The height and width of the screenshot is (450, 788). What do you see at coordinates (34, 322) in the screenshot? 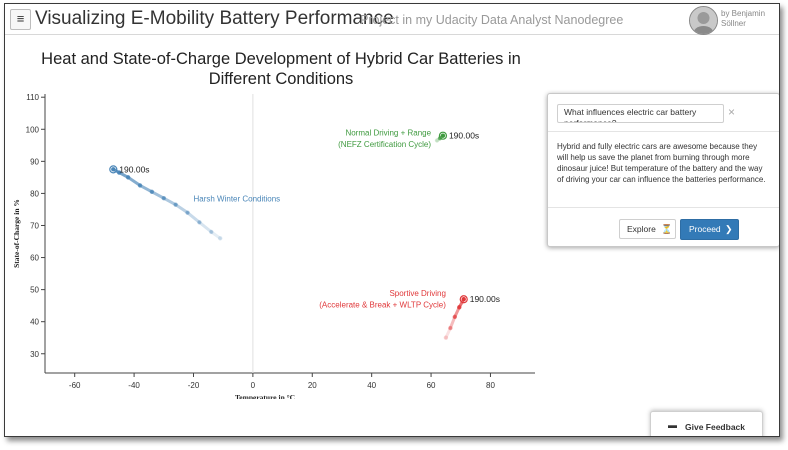
I see `y-tick-label: 40` at bounding box center [34, 322].